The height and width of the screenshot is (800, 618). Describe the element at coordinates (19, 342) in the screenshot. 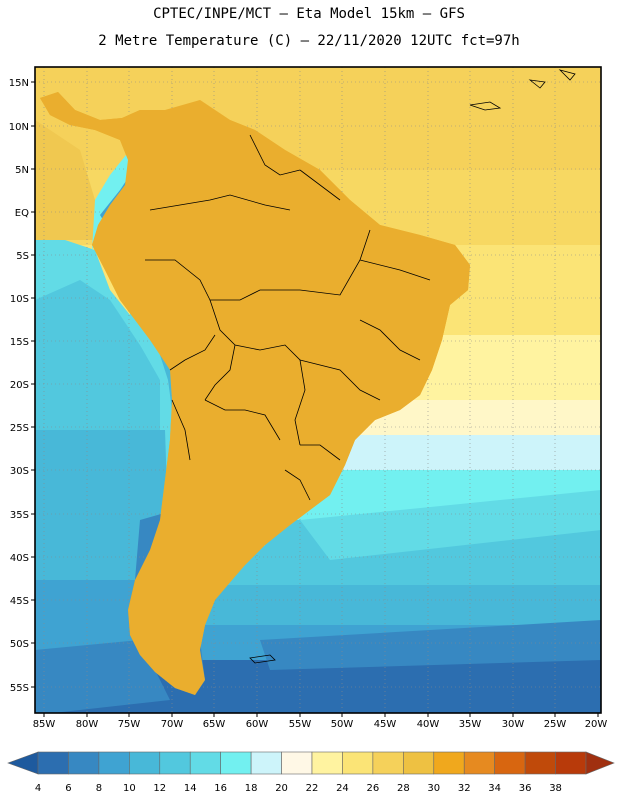

I see `lat-label: 15S` at that location.